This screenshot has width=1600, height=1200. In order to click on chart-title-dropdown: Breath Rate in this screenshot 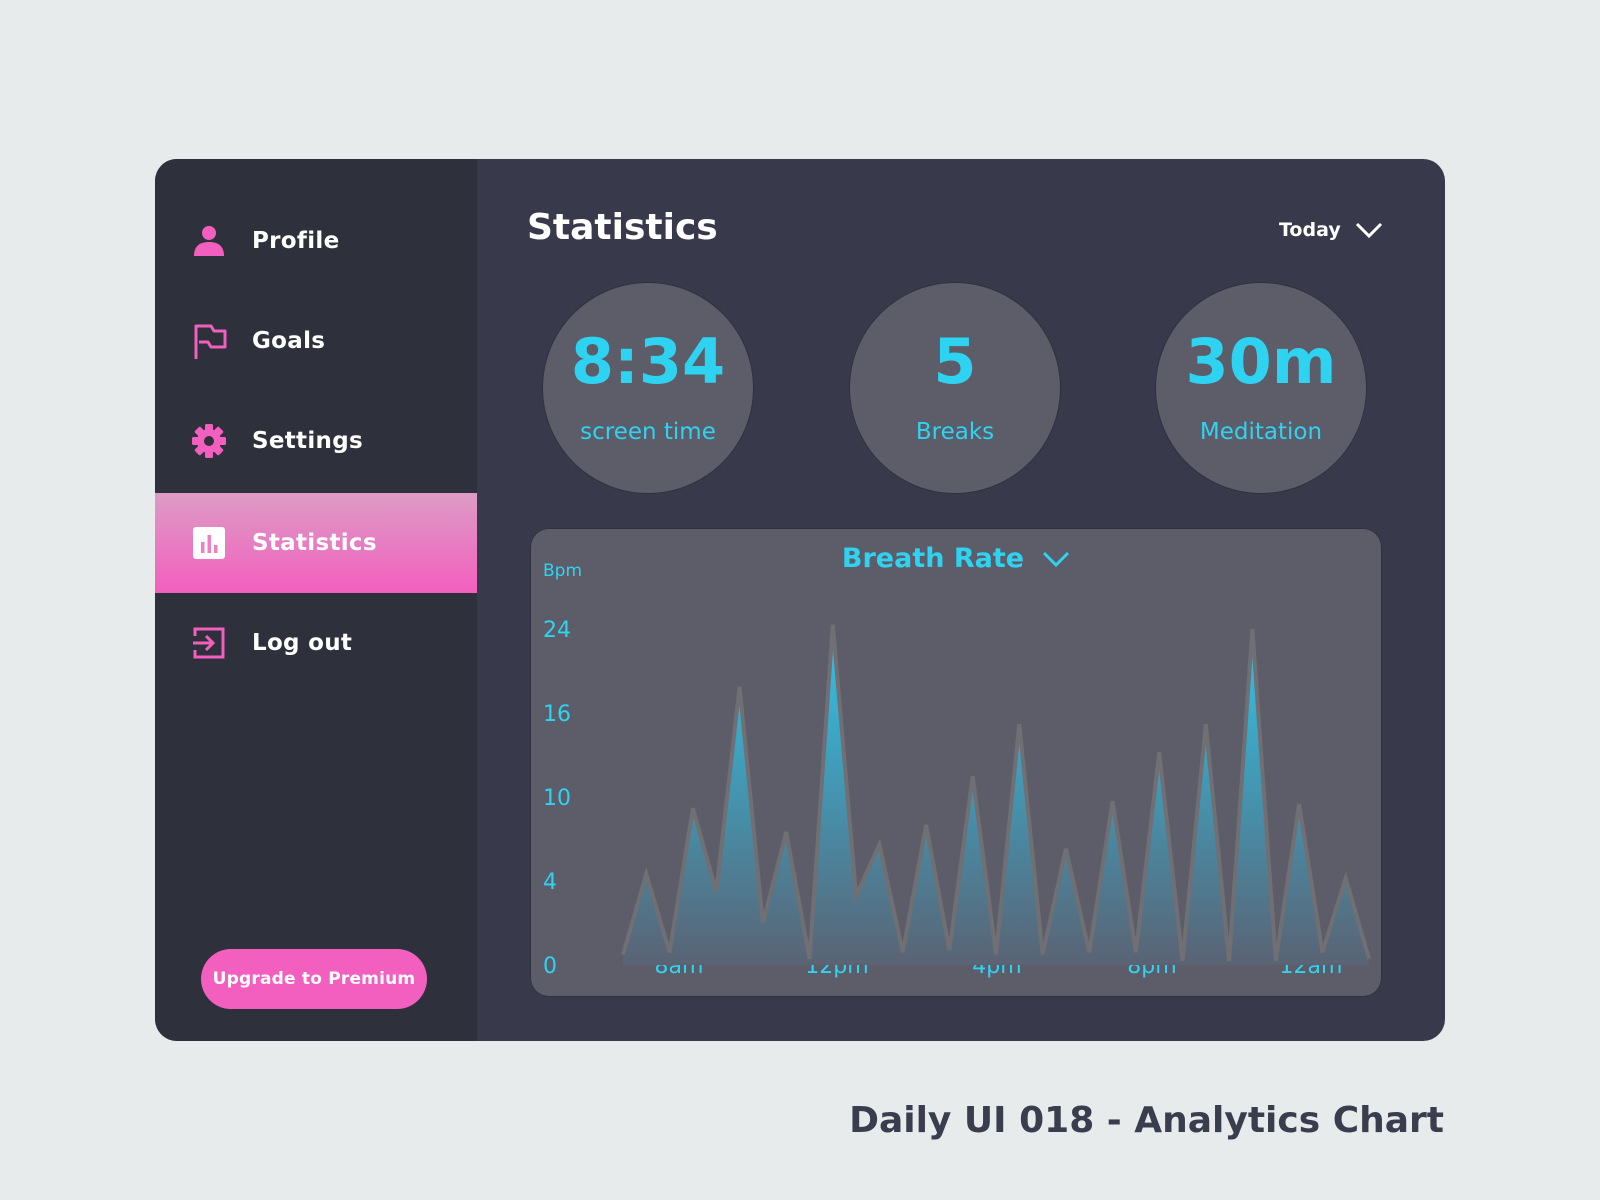, I will do `click(956, 558)`.